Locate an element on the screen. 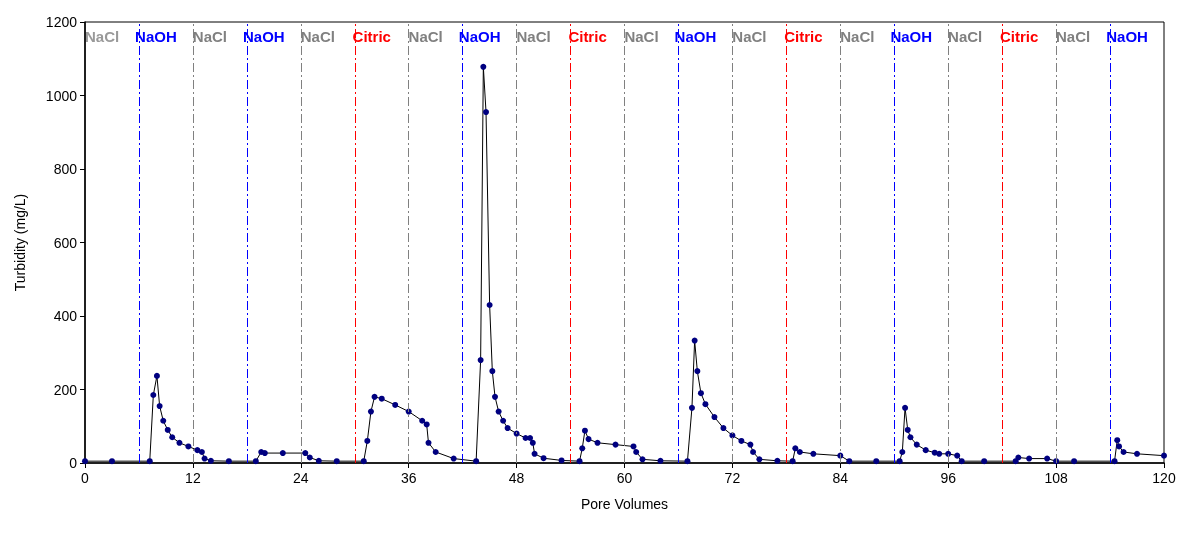  x-axis-title: Pore Volumes is located at coordinates (624, 504).